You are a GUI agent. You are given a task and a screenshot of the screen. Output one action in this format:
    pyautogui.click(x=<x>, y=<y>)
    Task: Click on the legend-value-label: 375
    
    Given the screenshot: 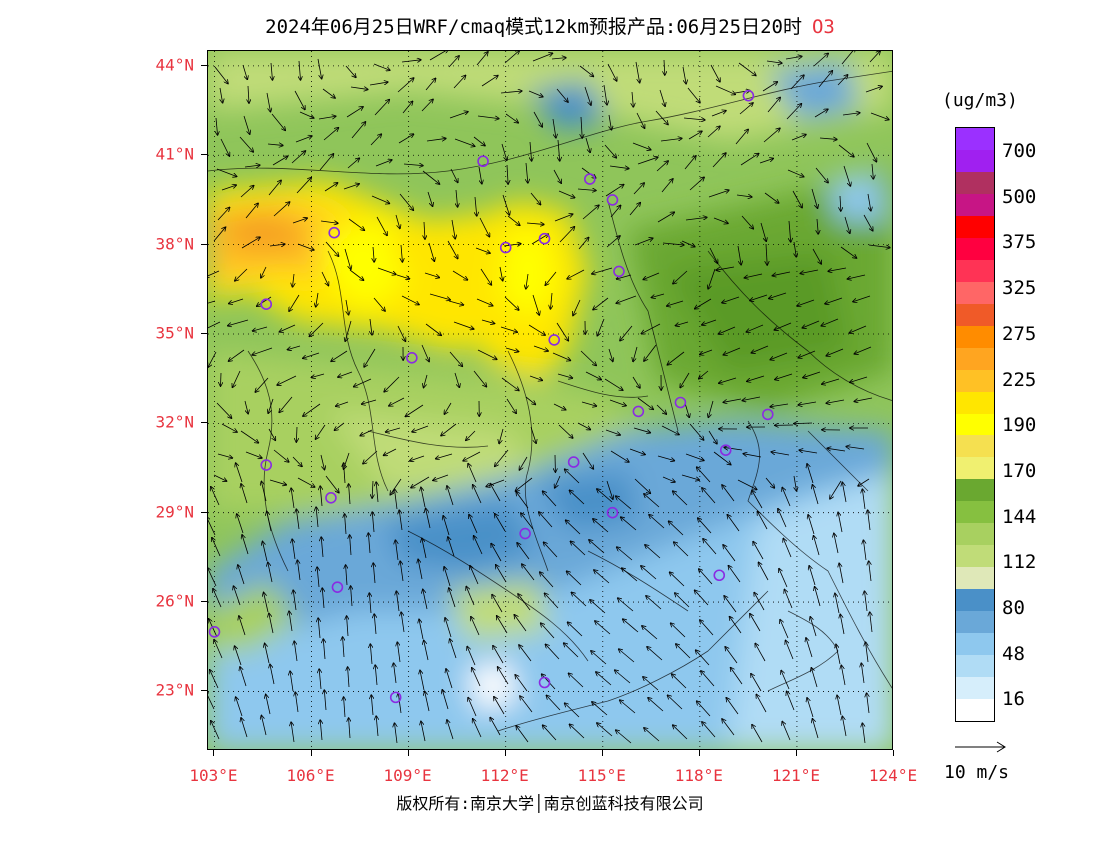 What is the action you would take?
    pyautogui.click(x=1019, y=242)
    